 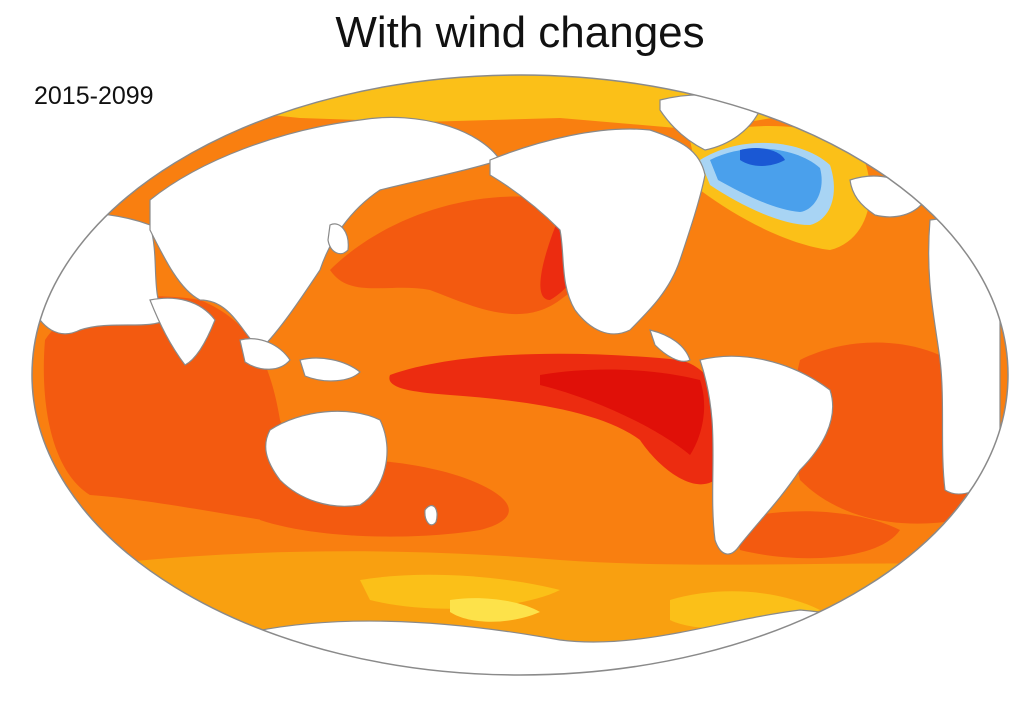 What do you see at coordinates (670, 345) in the screenshot?
I see `central-america-landmass` at bounding box center [670, 345].